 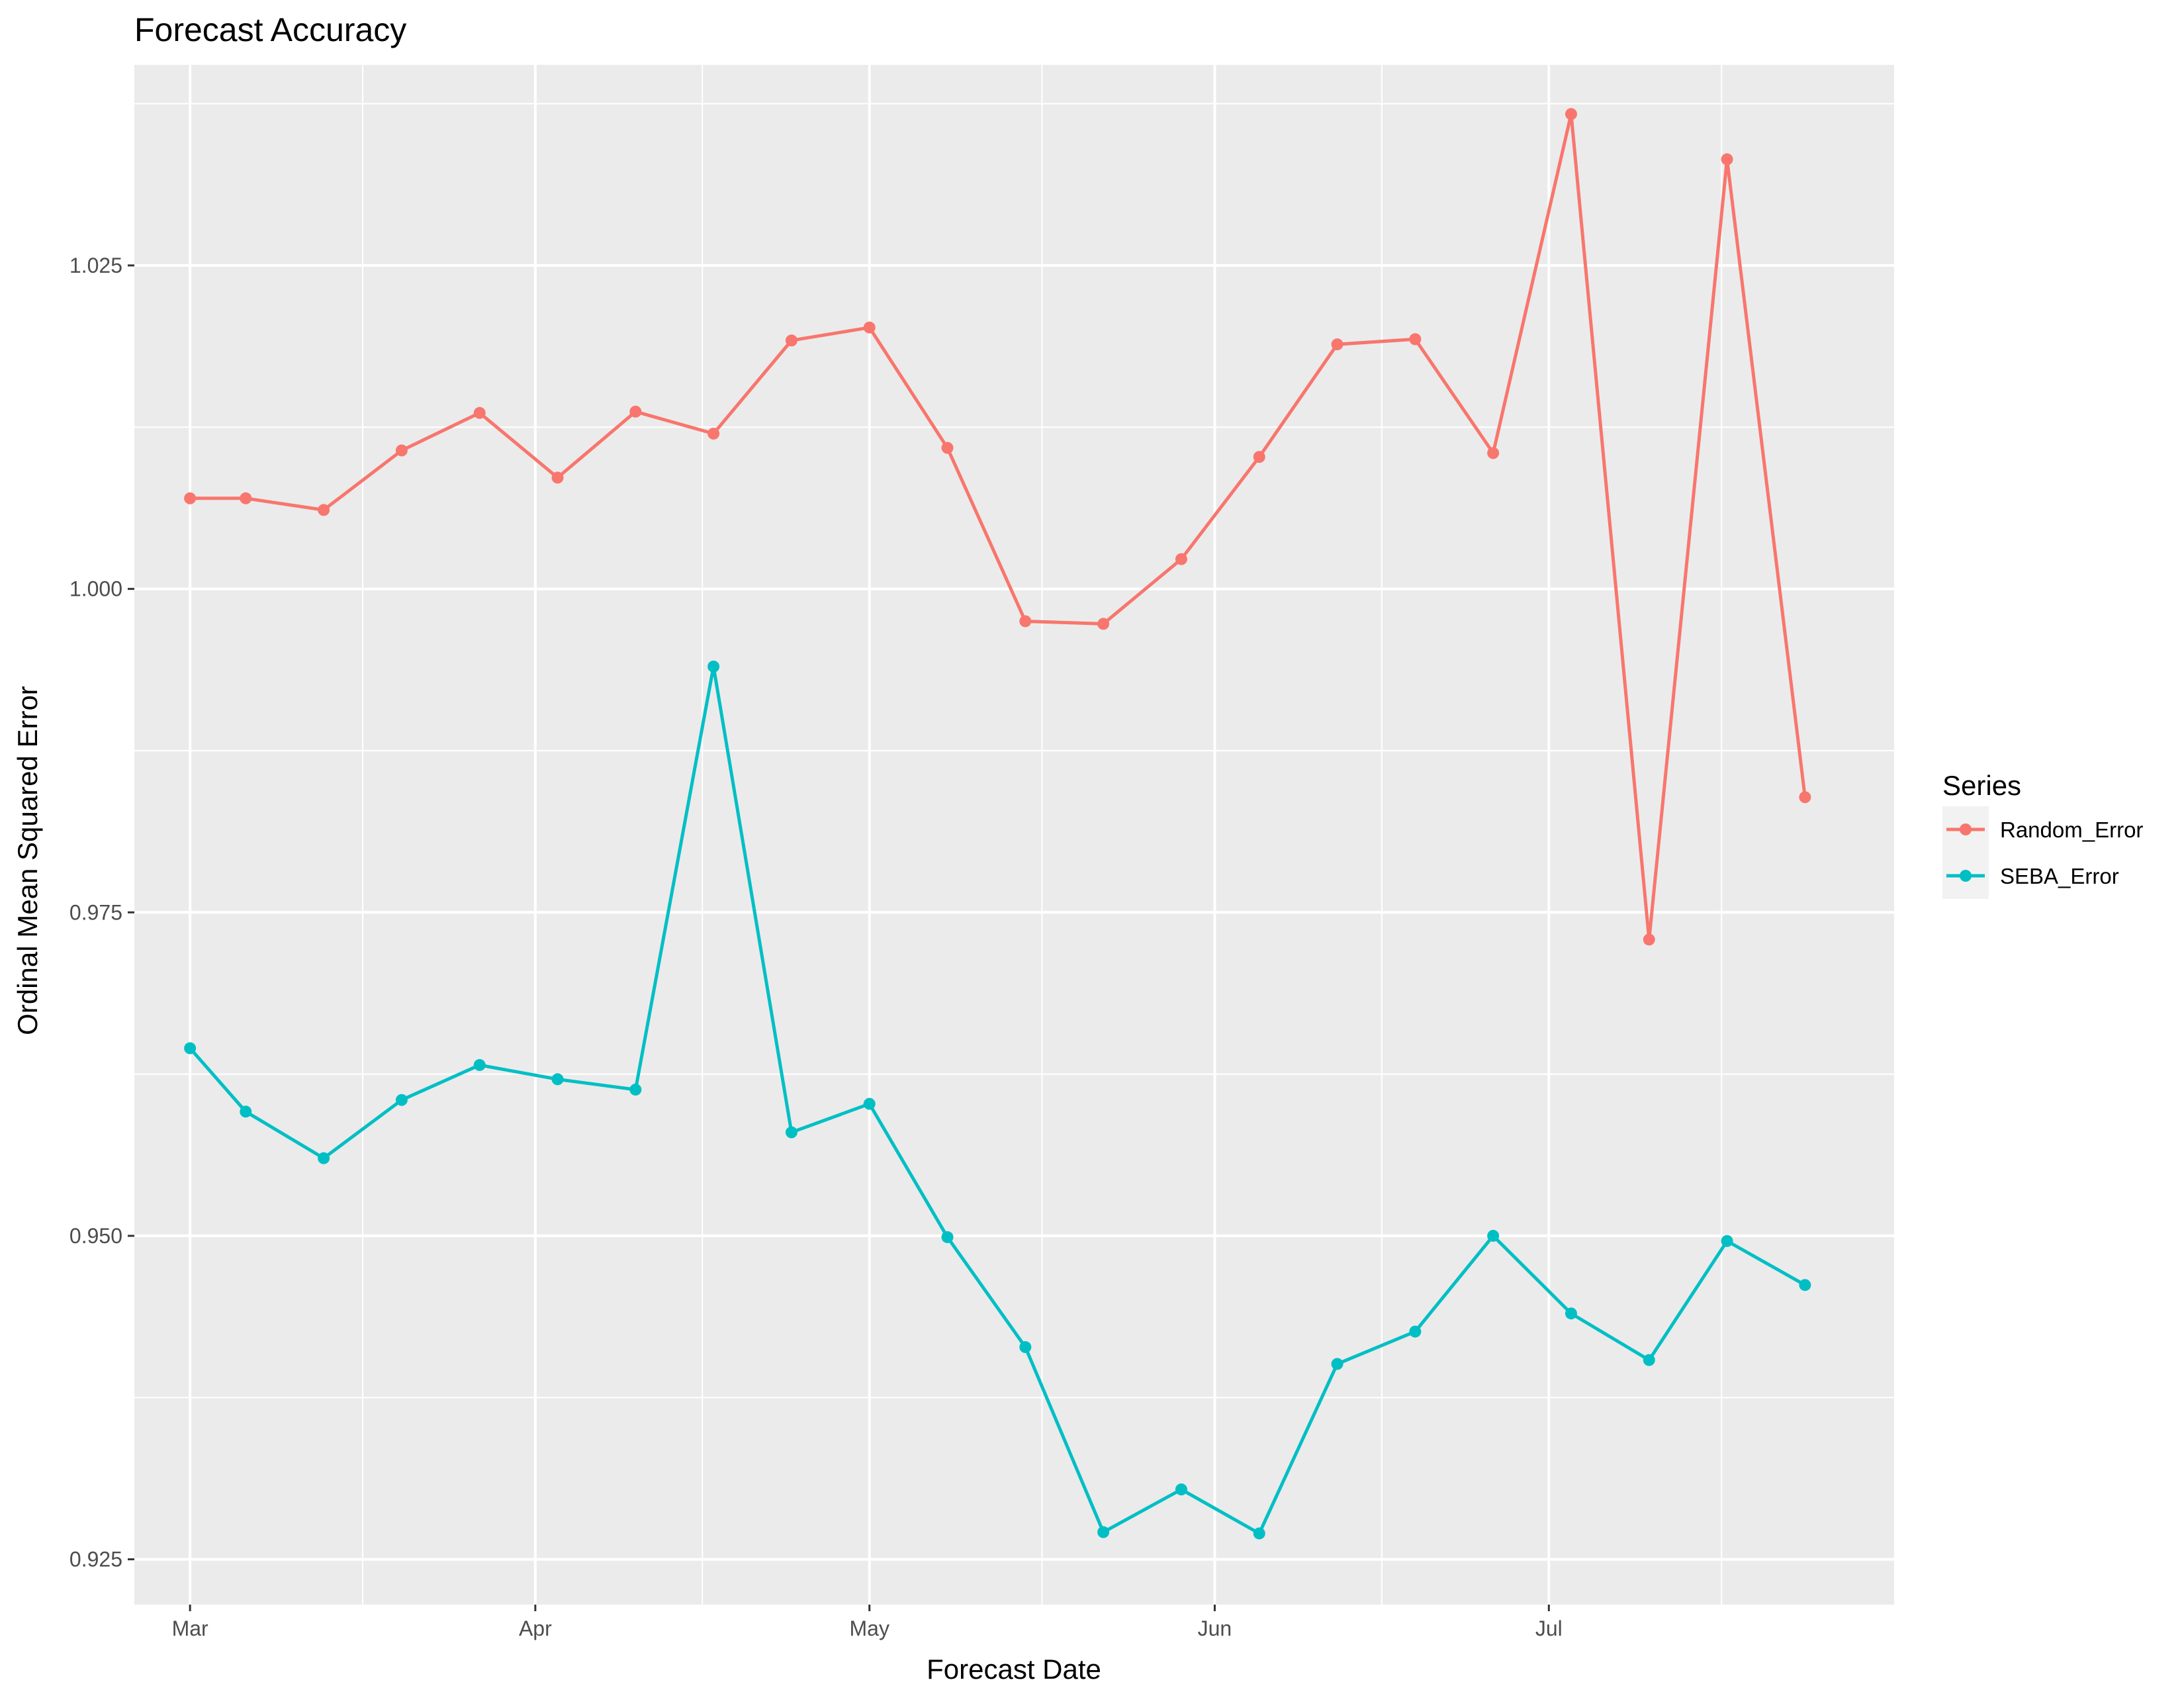 I want to click on y-tick-label: 1.000, so click(x=95, y=589).